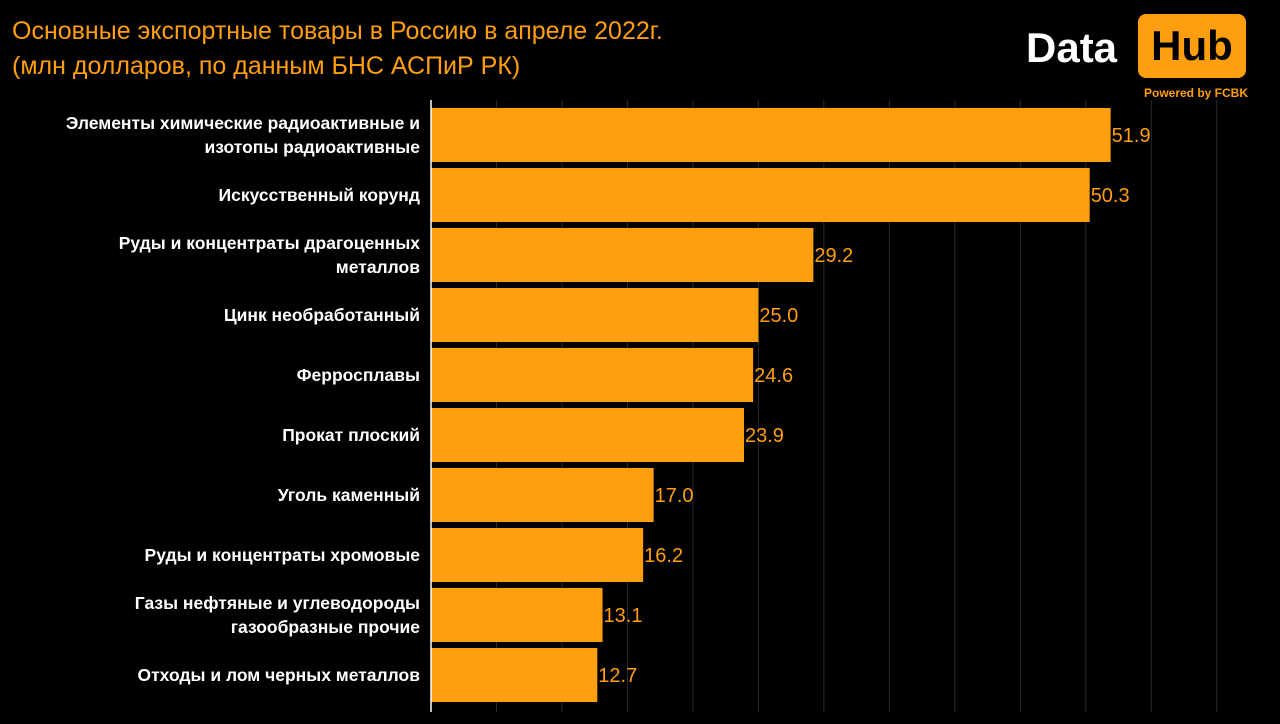 The height and width of the screenshot is (724, 1280). I want to click on logo-tagline: Powered by FCBK, so click(1195, 93).